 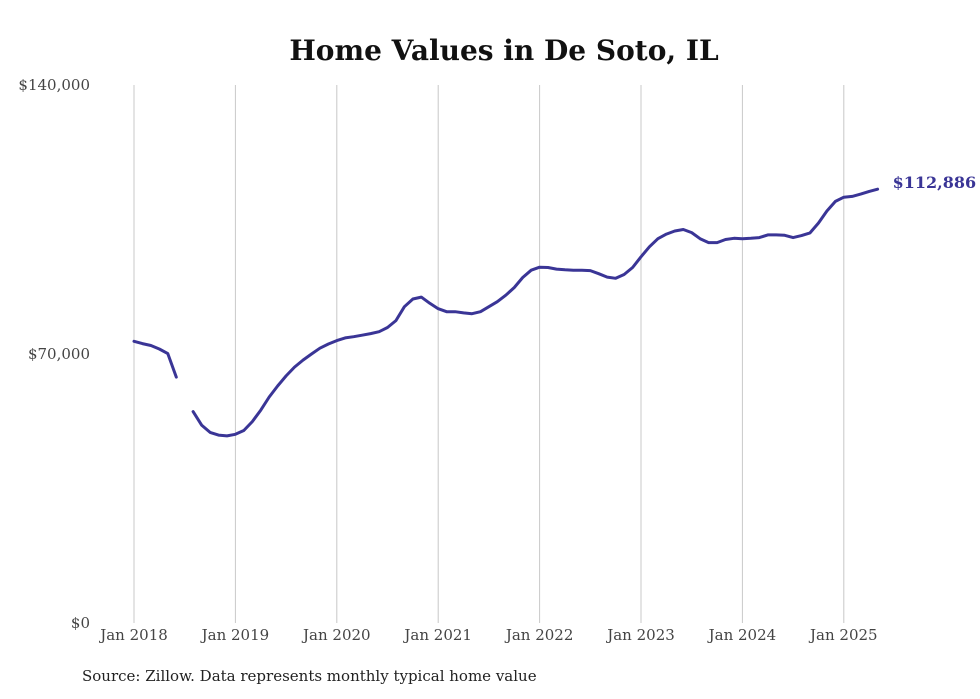 I want to click on x-tick-label: Jan 2025, so click(x=843, y=635).